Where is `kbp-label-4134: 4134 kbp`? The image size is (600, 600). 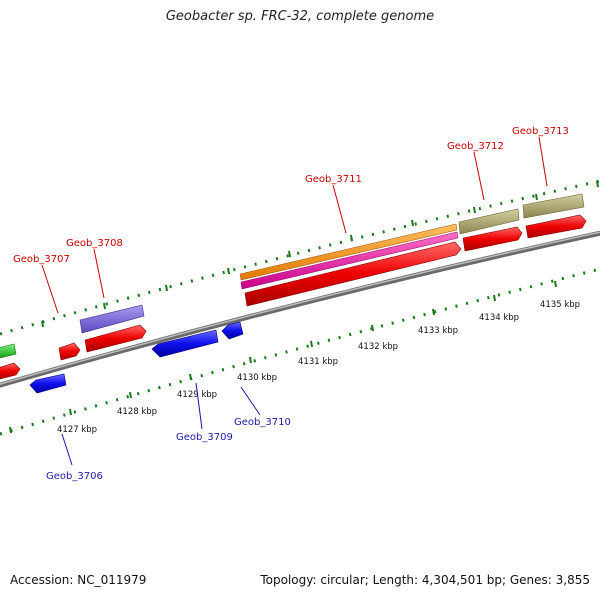 kbp-label-4134: 4134 kbp is located at coordinates (499, 318).